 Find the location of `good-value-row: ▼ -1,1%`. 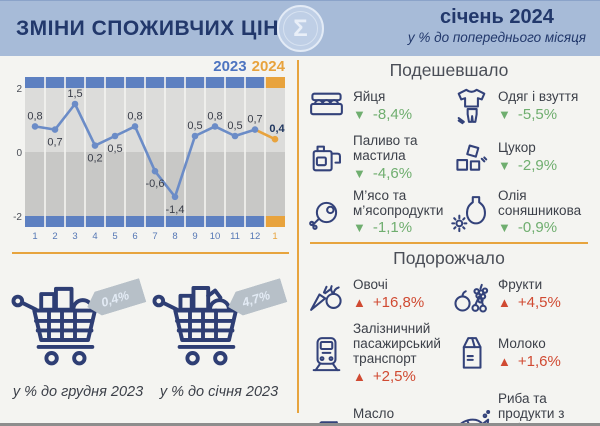

good-value-row: ▼ -1,1% is located at coordinates (400, 227).